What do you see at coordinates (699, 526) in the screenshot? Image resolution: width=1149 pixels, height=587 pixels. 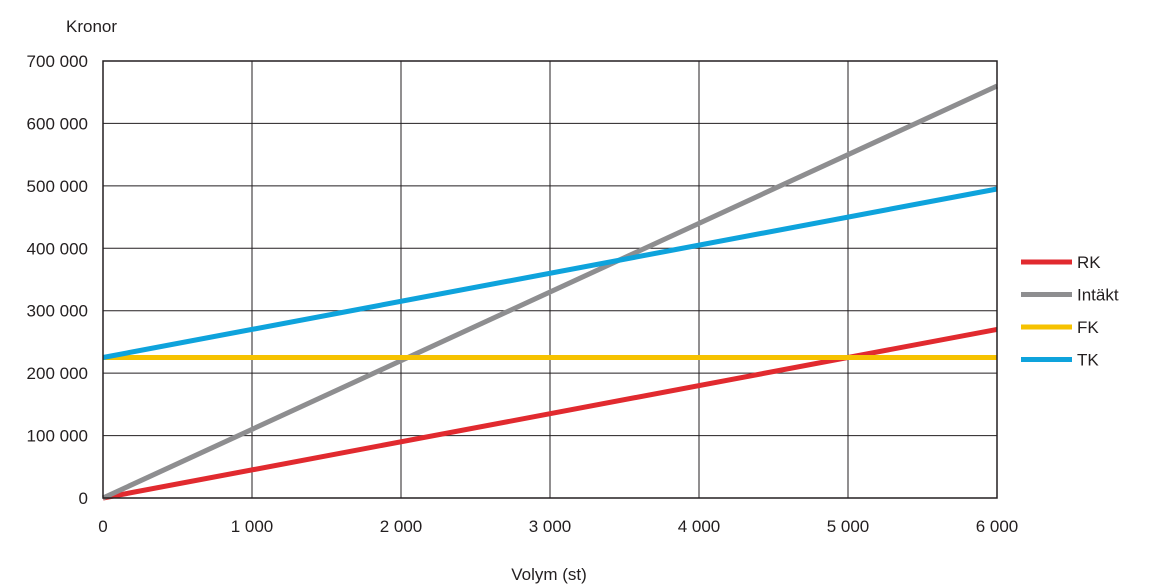 I see `x-tick-label: 4 000` at bounding box center [699, 526].